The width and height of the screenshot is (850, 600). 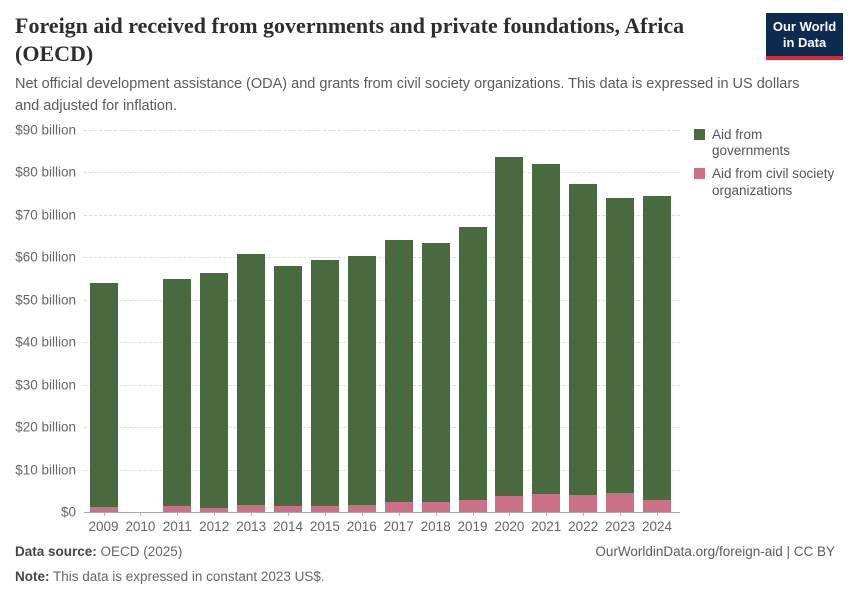 What do you see at coordinates (177, 526) in the screenshot?
I see `x-tick-label-2011: 2011` at bounding box center [177, 526].